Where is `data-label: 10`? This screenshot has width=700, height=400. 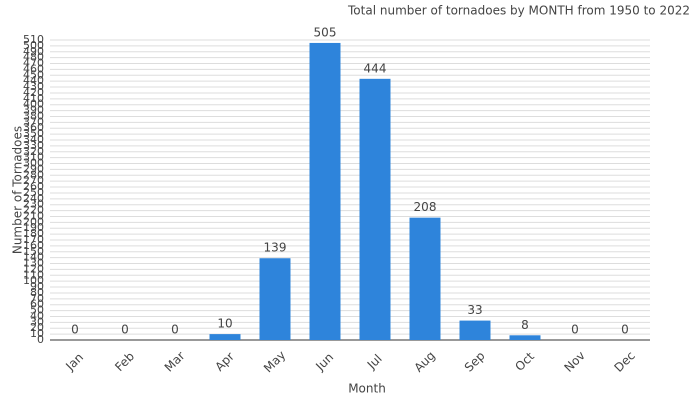 data-label: 10 is located at coordinates (224, 324).